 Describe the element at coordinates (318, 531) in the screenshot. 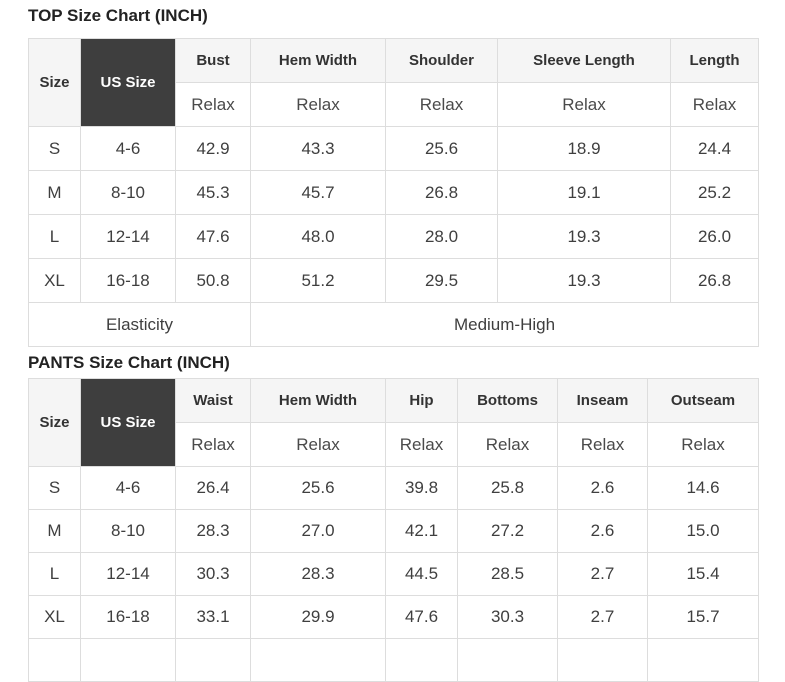

I see `measurement-cell: 27.0` at that location.